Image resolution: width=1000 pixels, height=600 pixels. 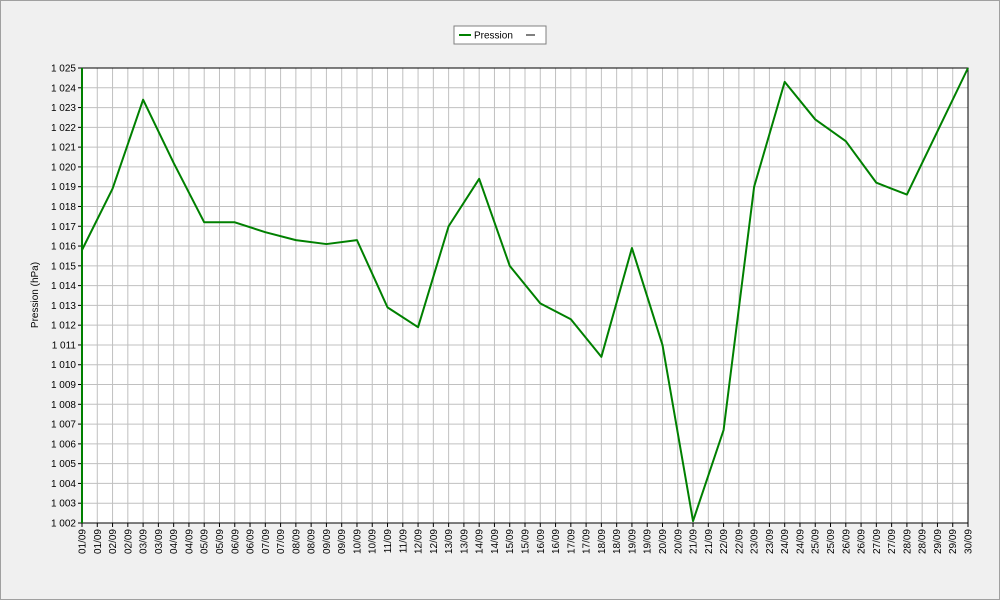 I want to click on y-tick-label: 1 005, so click(x=63, y=464).